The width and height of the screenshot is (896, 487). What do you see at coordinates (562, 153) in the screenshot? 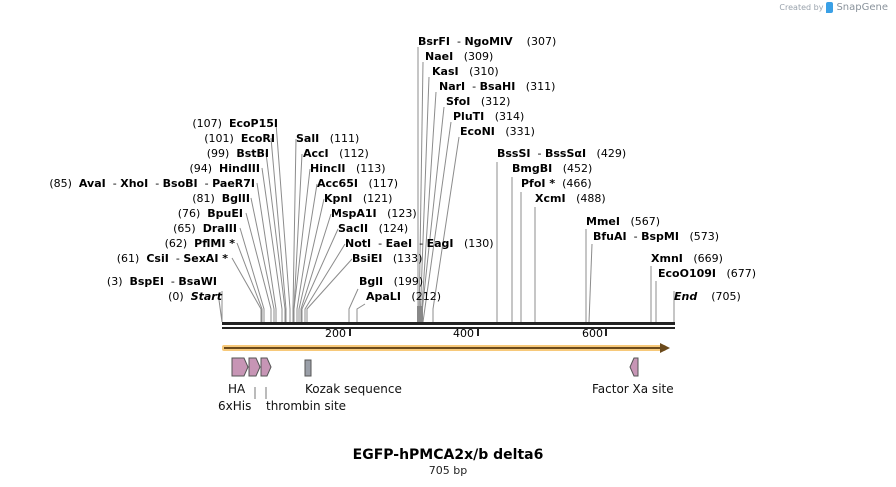
I see `site-bsssi-bsssai: BssSI - BssSαI (429)` at bounding box center [562, 153].